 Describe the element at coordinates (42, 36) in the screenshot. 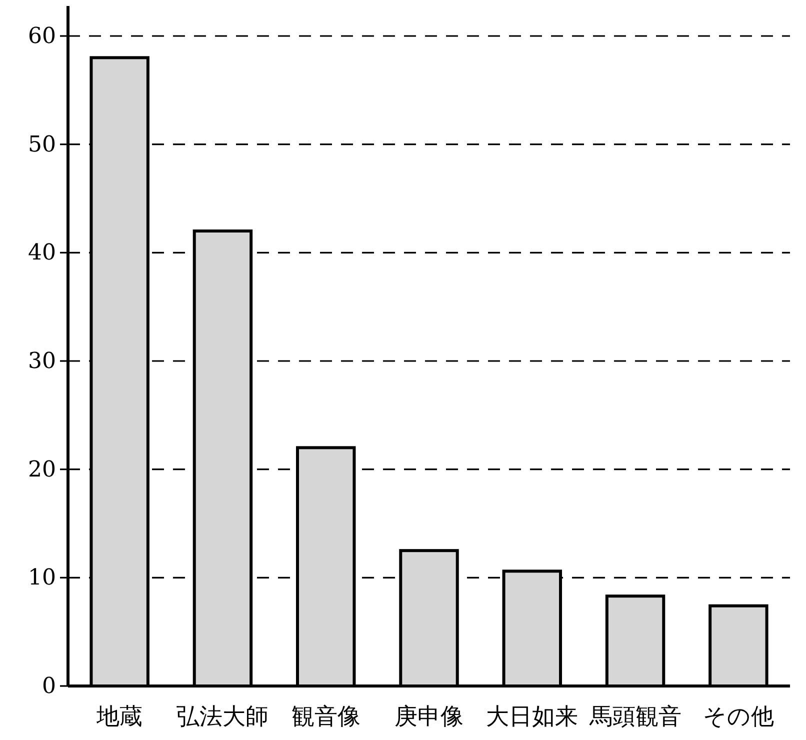

I see `y-tick-label: 60` at that location.